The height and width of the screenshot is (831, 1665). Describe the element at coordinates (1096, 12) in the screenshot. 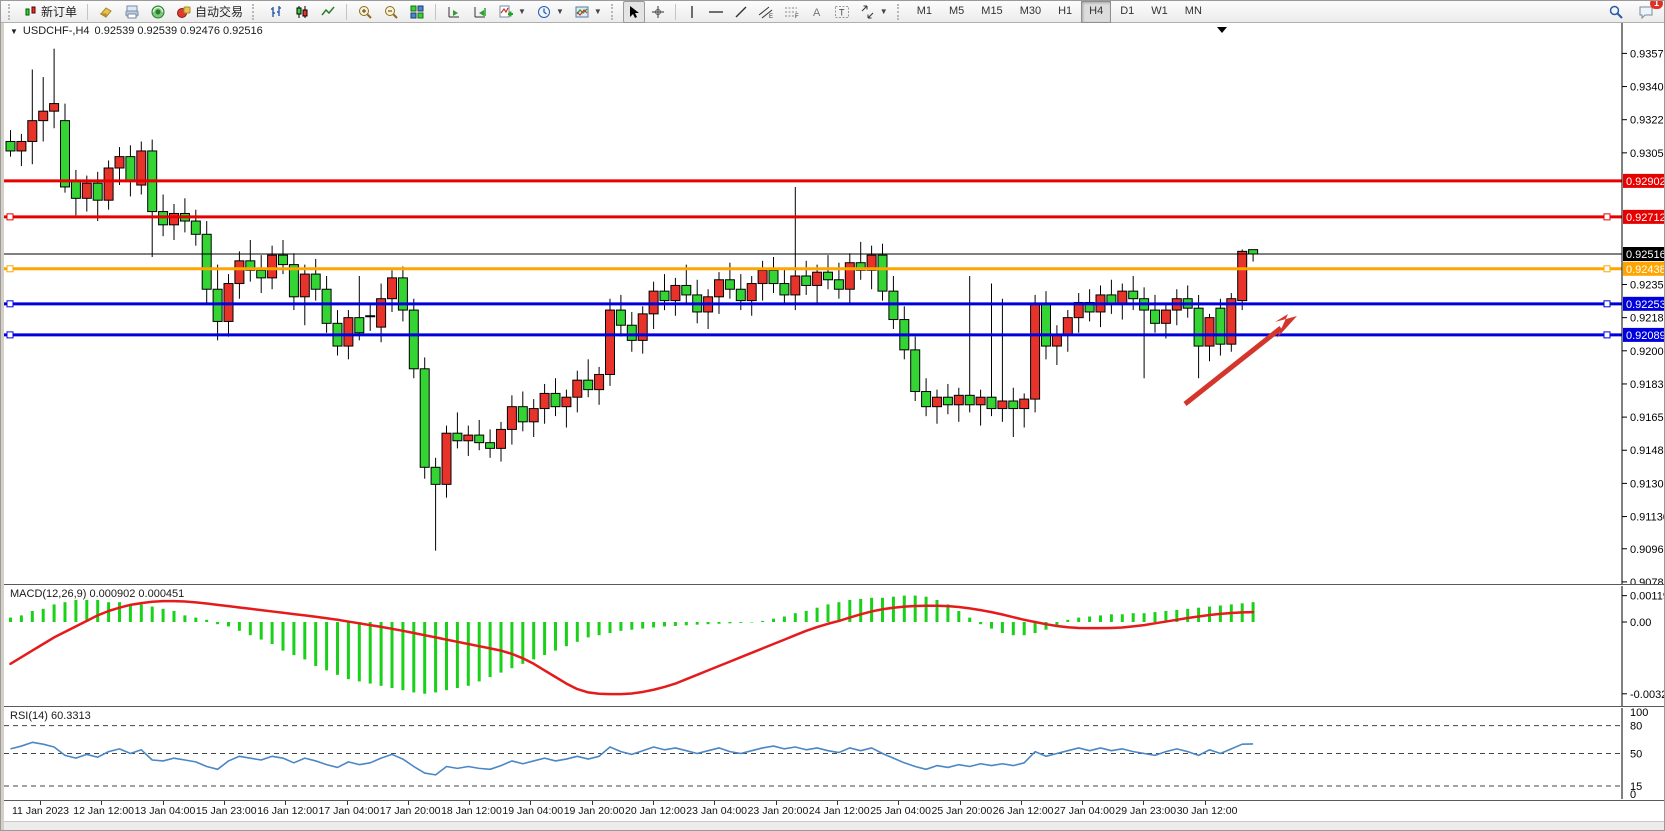

I see `timeframe-button-h4: H4` at that location.